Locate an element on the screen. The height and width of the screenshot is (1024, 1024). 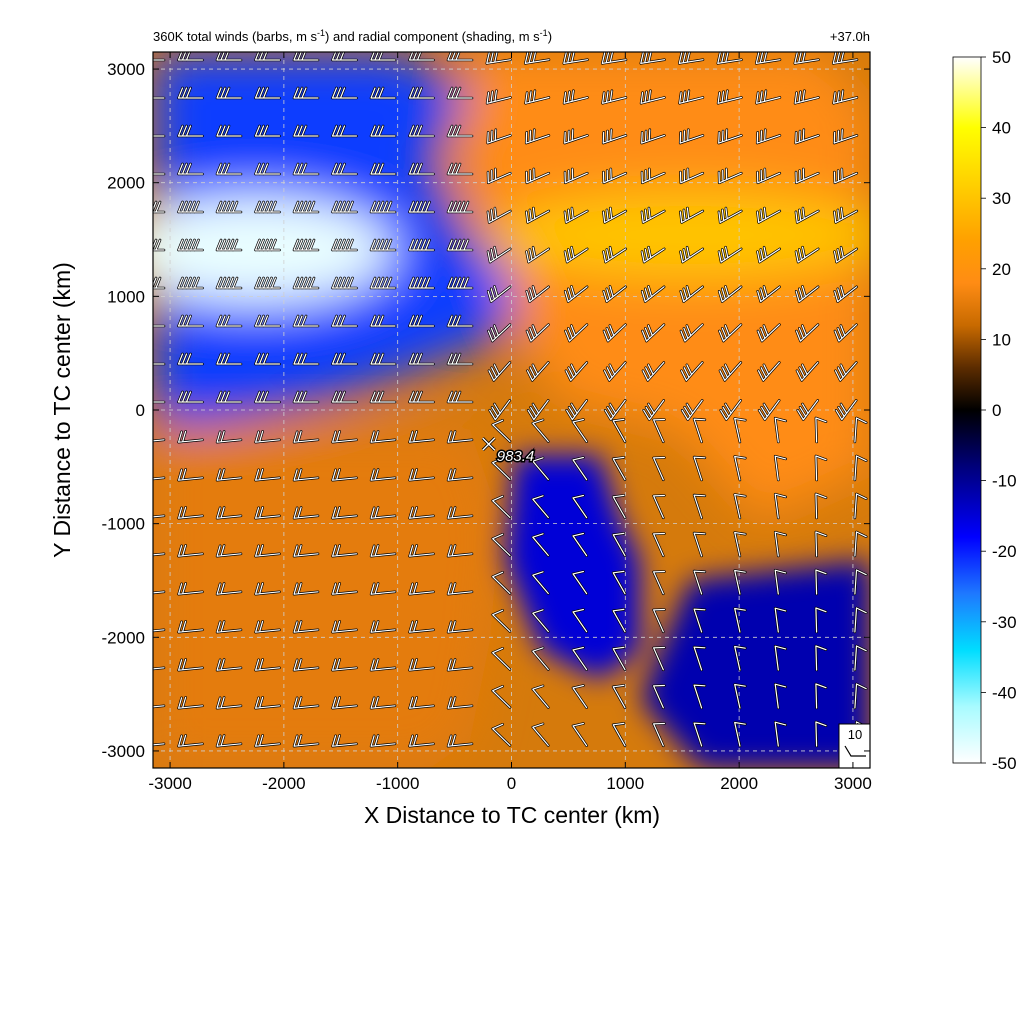
y-tick-label: -1000 is located at coordinates (123, 524).